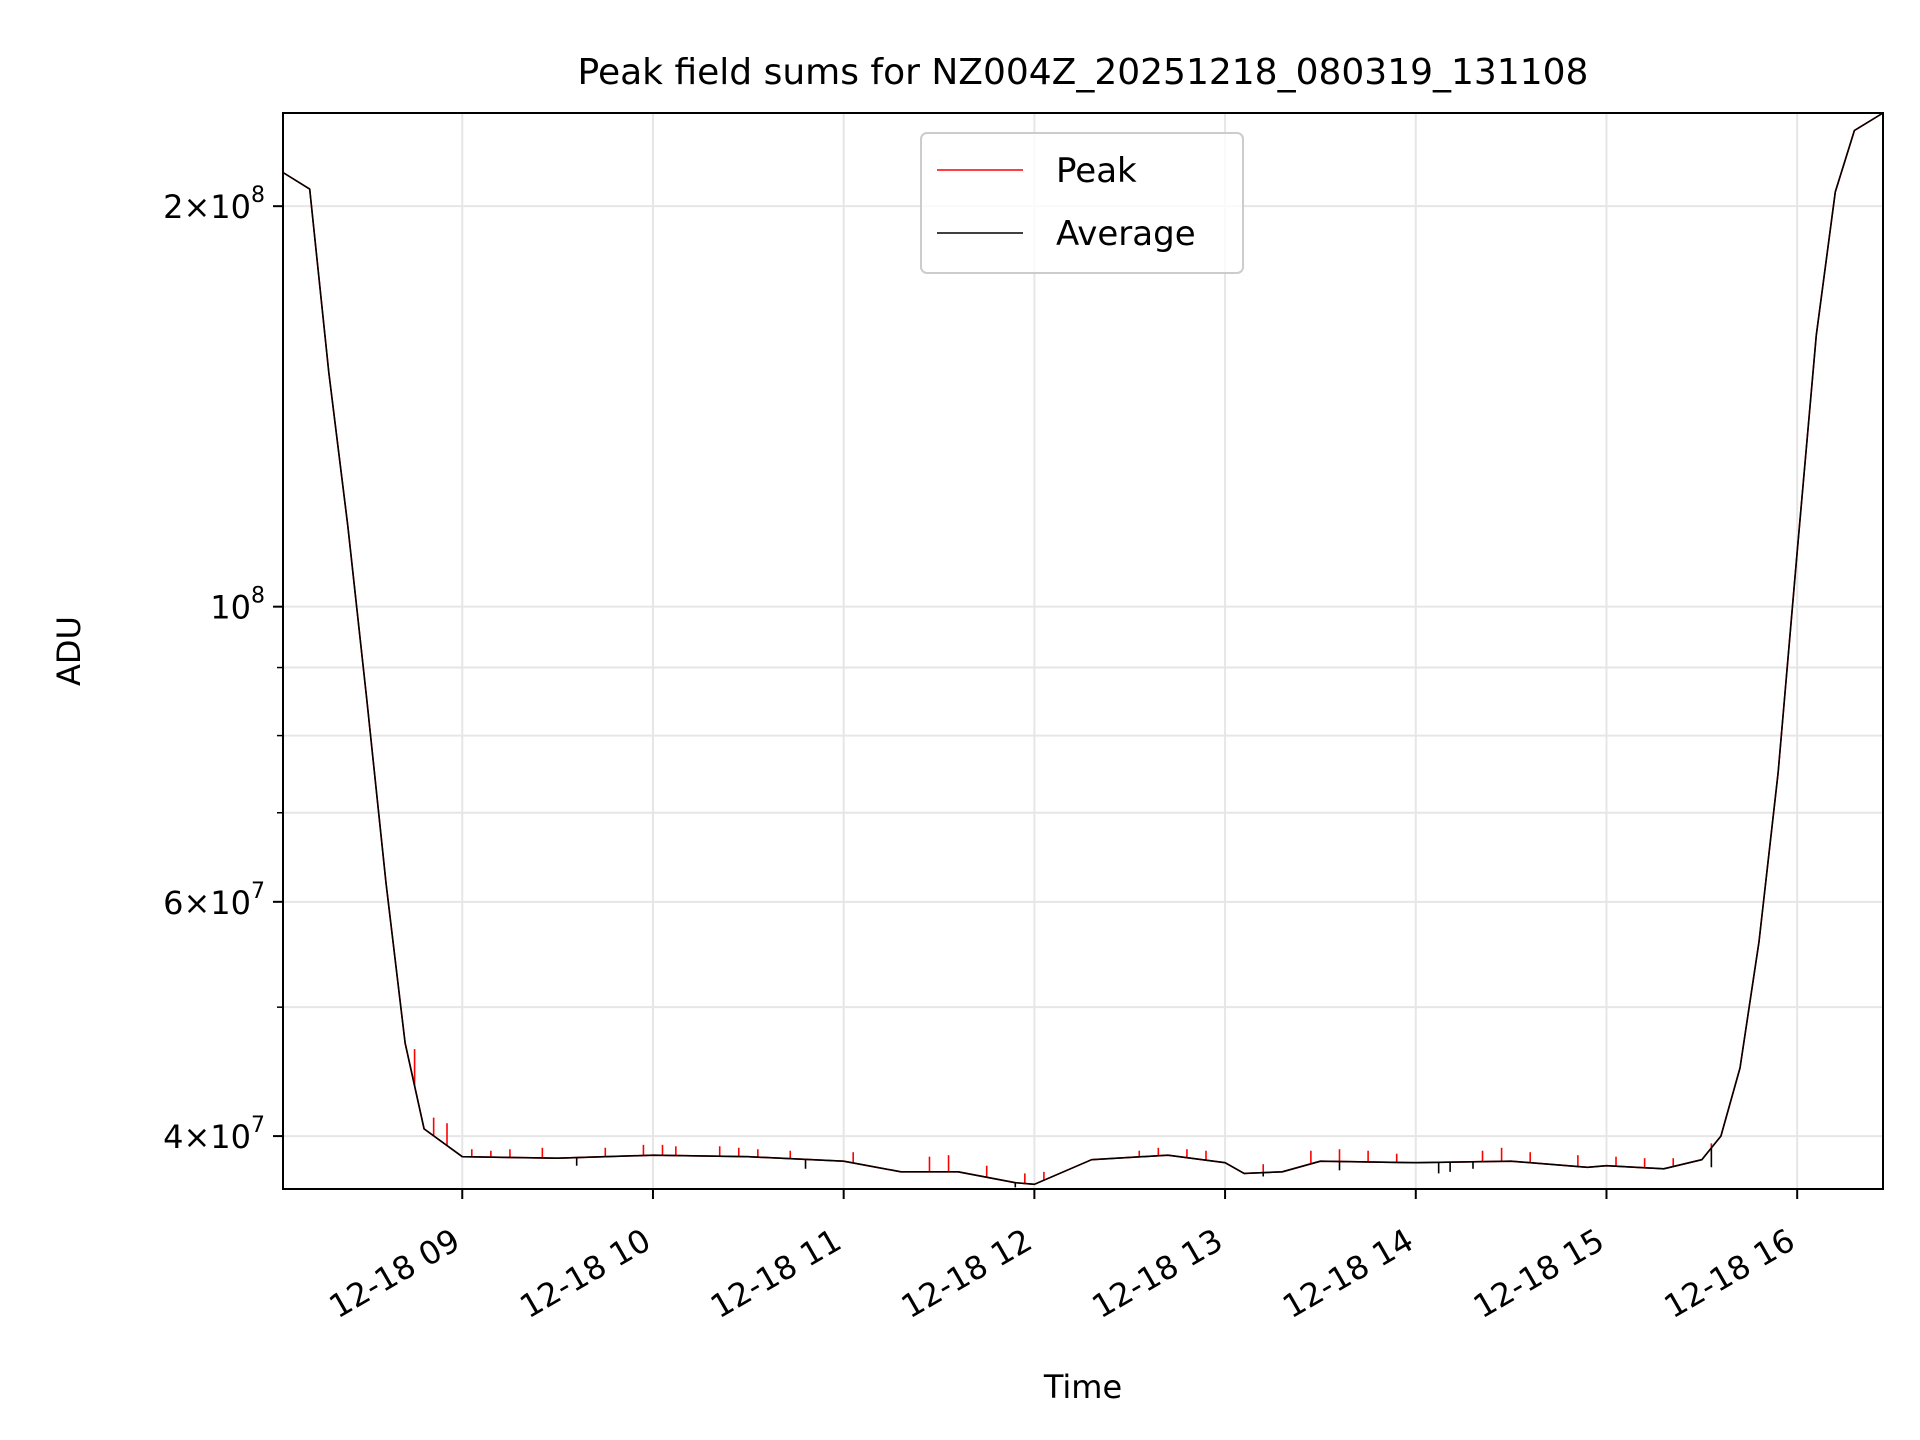 The image size is (1920, 1440). I want to click on y-tick-label: 2×10⁸, so click(214, 204).